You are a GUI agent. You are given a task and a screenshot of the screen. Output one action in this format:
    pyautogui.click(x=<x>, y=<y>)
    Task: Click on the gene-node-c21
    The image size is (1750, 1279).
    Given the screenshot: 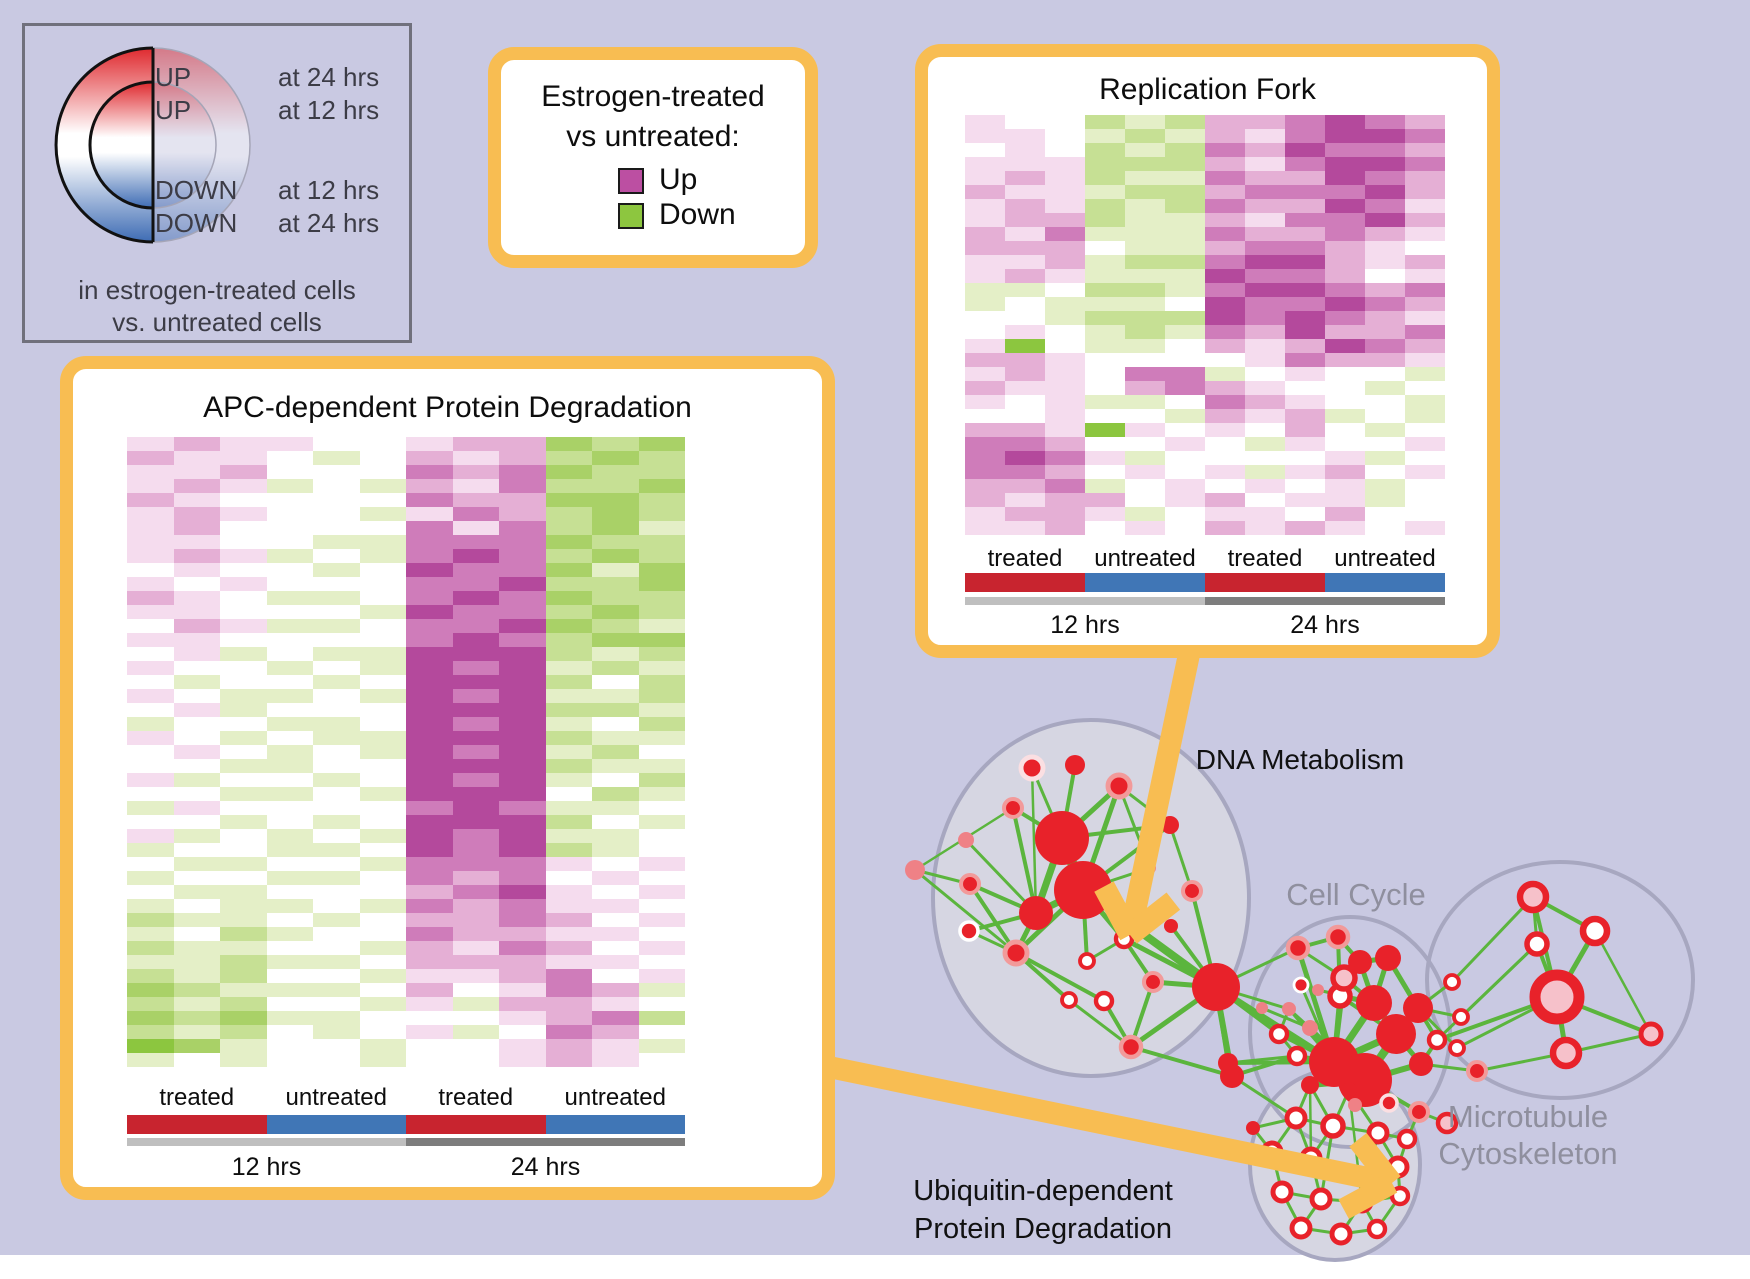 What is the action you would take?
    pyautogui.click(x=1452, y=982)
    